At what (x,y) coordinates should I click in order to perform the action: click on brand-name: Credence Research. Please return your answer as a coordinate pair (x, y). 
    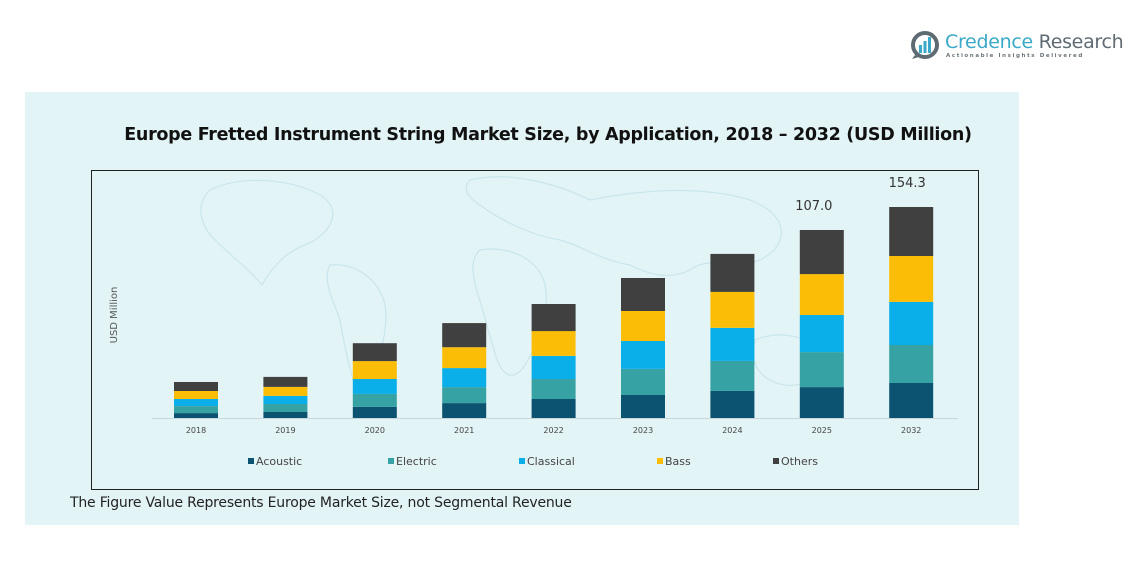
    Looking at the image, I should click on (1034, 42).